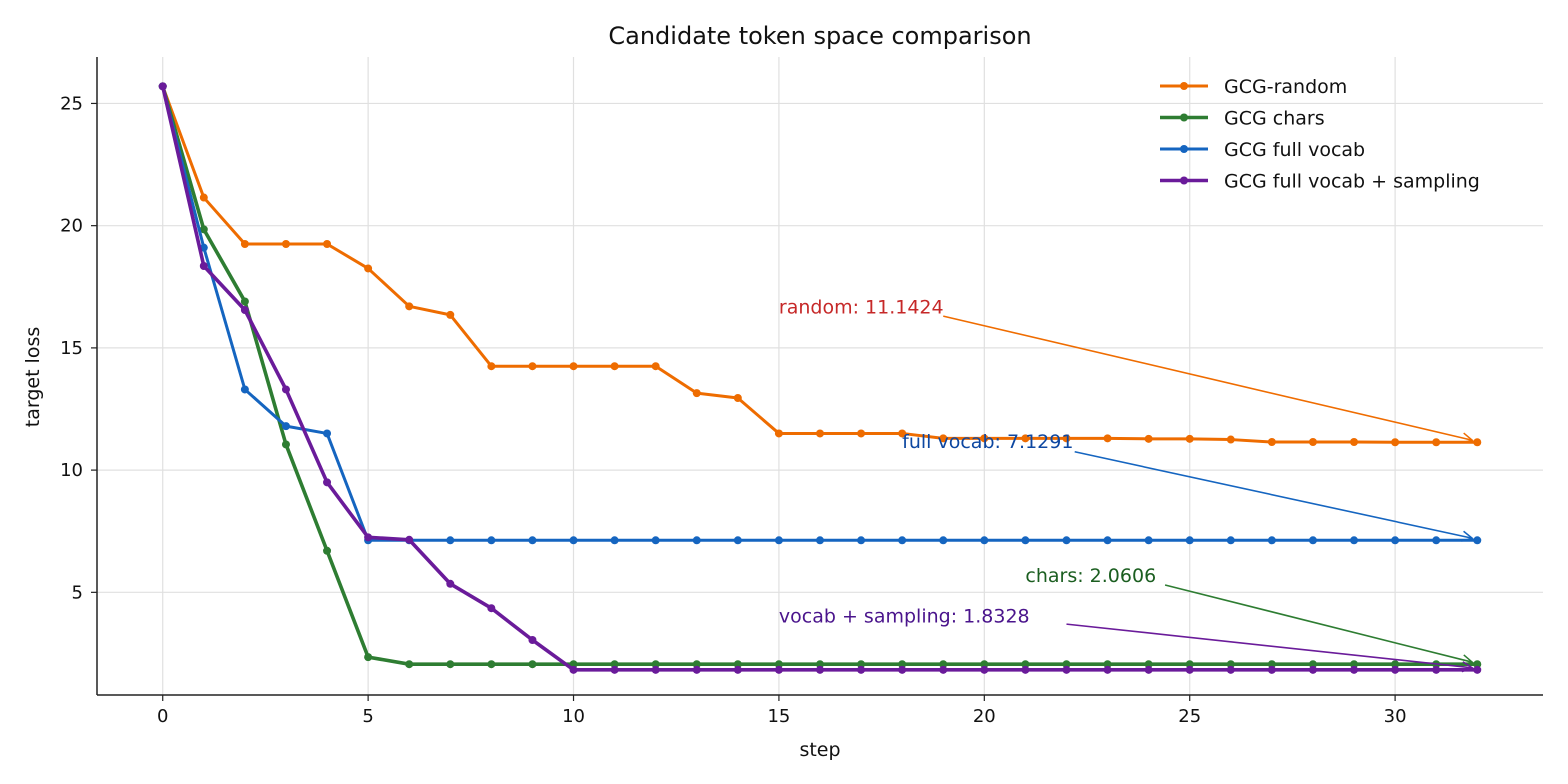  I want to click on x-tick-label: 25, so click(1189, 716).